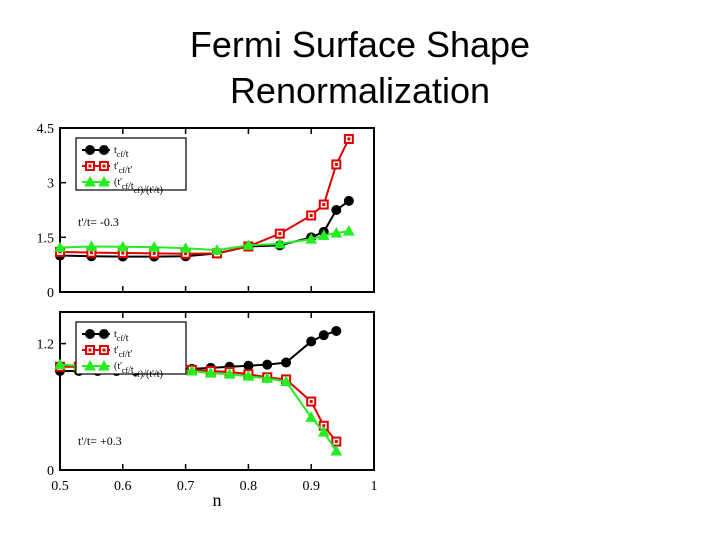  What do you see at coordinates (46, 238) in the screenshot?
I see `y-tick-label: 1.5` at bounding box center [46, 238].